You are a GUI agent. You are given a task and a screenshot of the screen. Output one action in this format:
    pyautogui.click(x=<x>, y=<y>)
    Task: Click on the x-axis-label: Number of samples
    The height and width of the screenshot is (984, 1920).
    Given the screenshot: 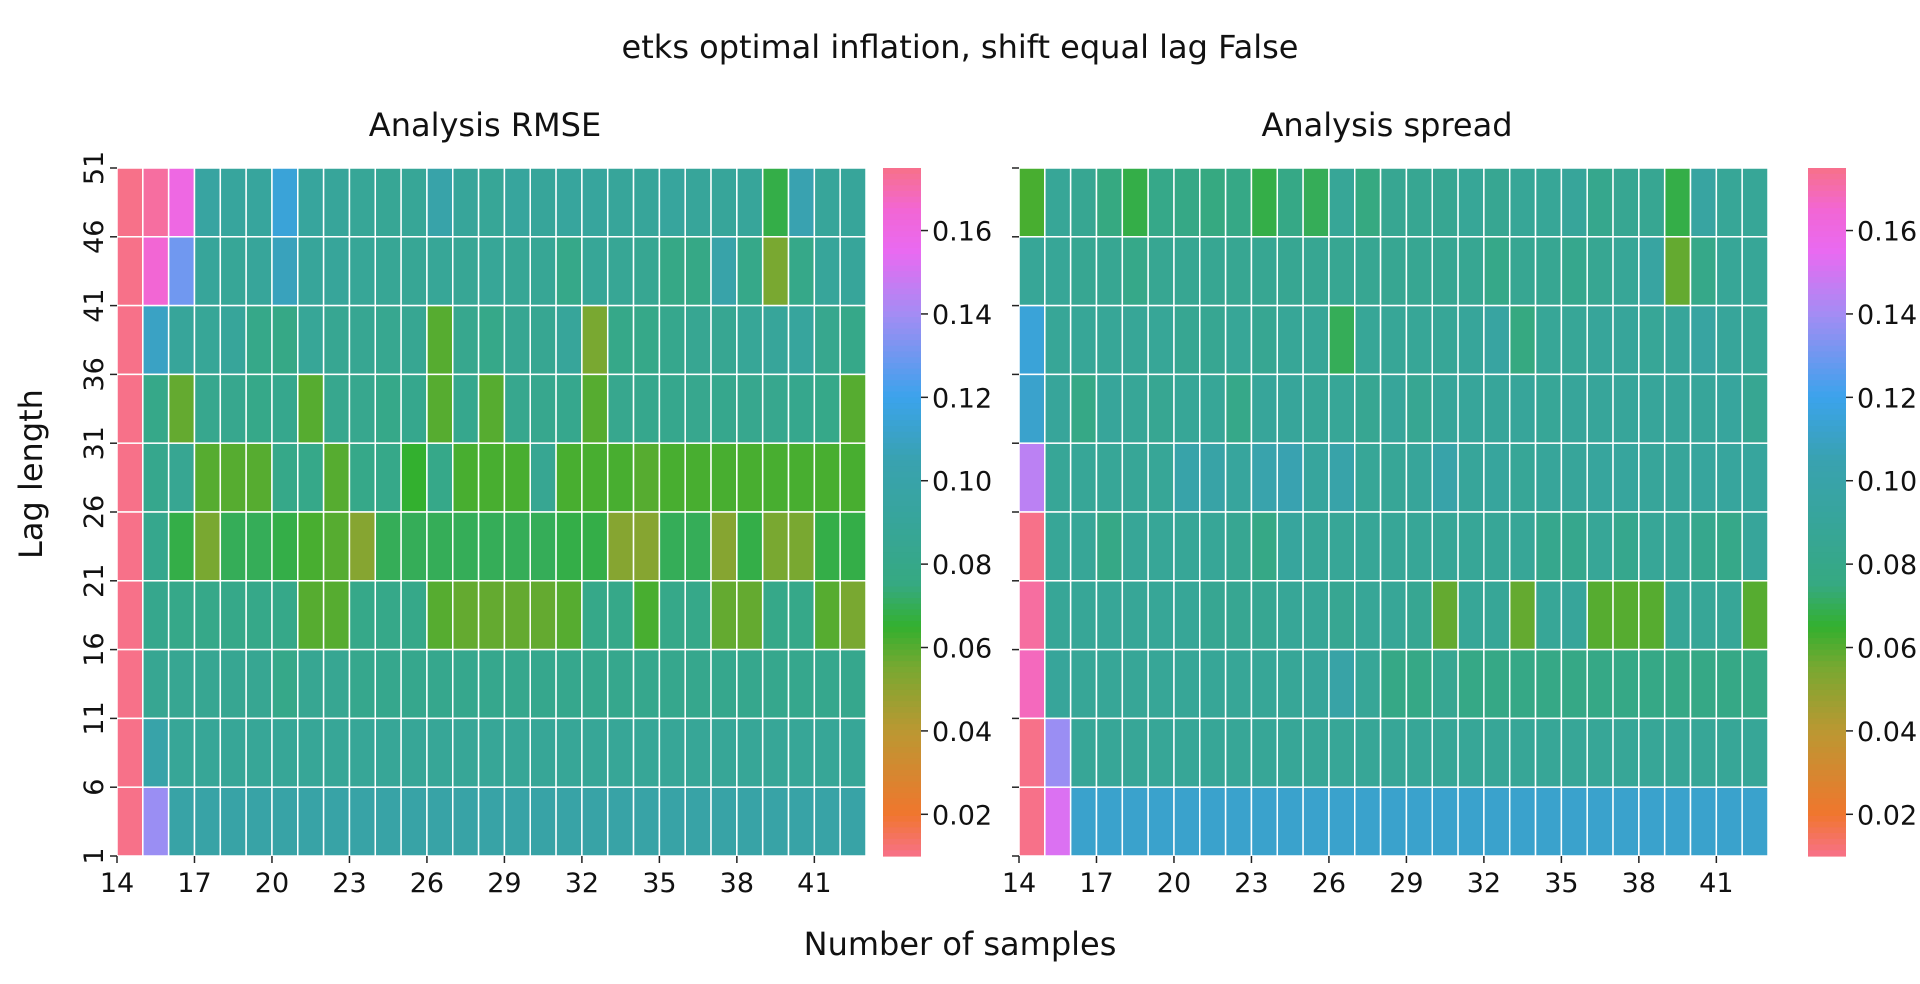 What is the action you would take?
    pyautogui.click(x=960, y=944)
    